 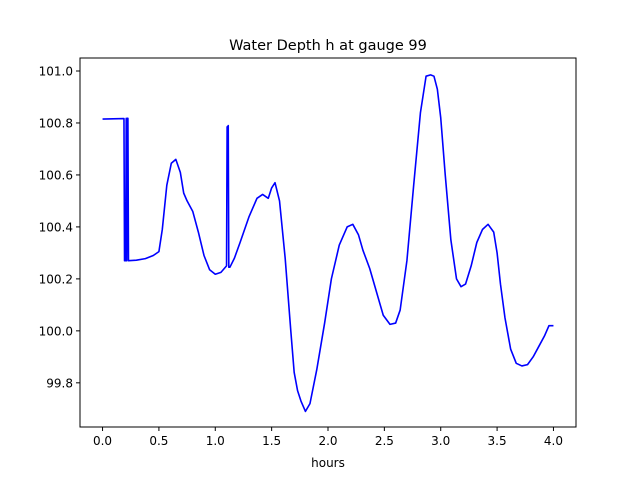 I want to click on y-tick-label: 99.8, so click(x=59, y=383).